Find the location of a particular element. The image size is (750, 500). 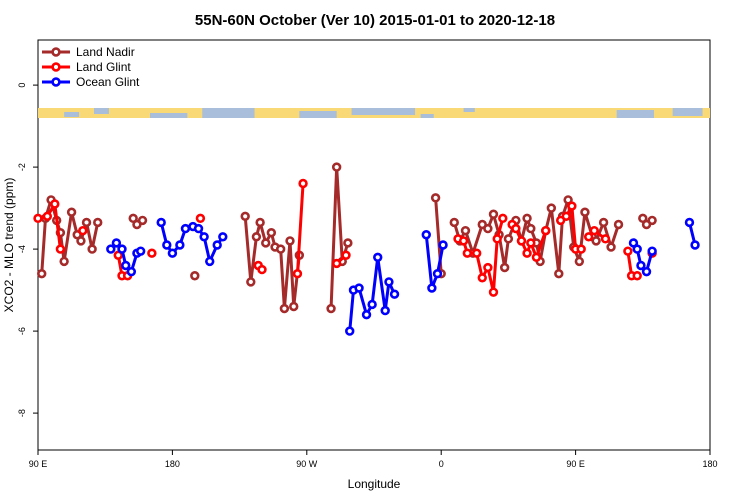

legend-label: Land Nadir is located at coordinates (105, 52).